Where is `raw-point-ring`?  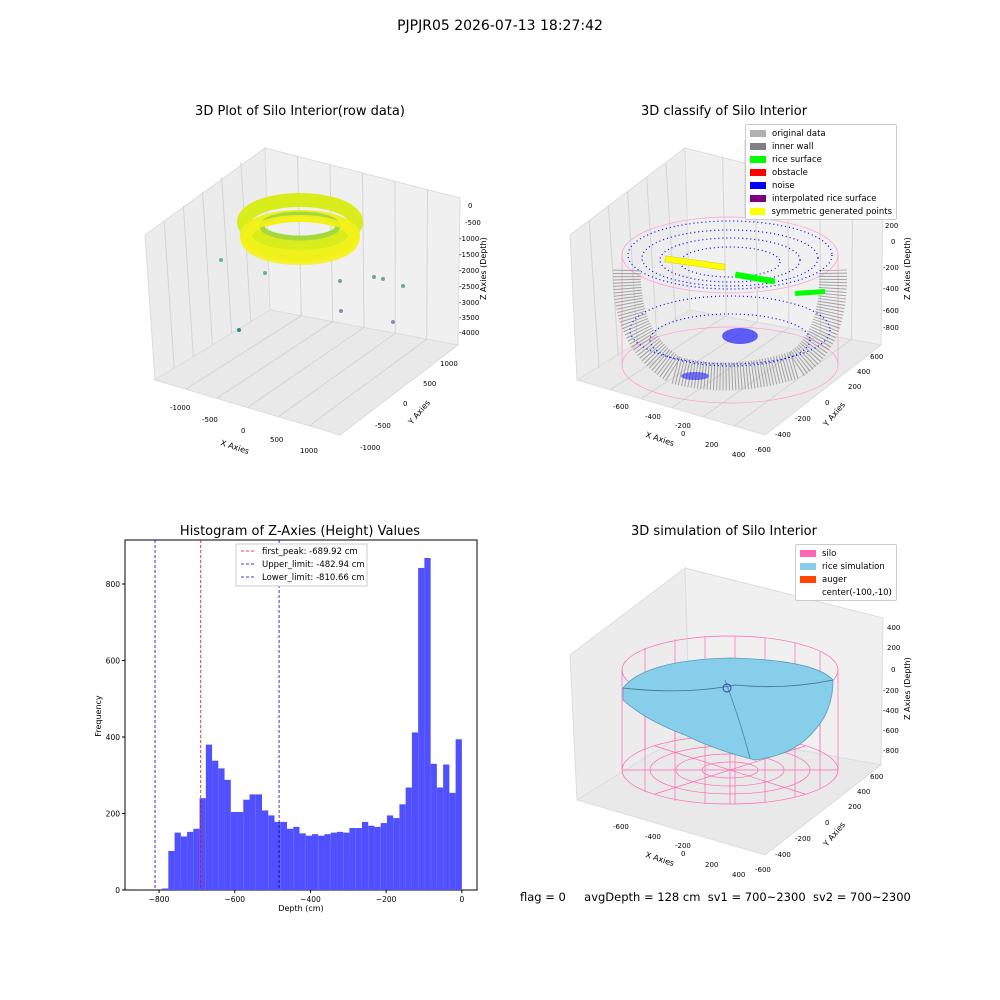
raw-point-ring is located at coordinates (300, 229).